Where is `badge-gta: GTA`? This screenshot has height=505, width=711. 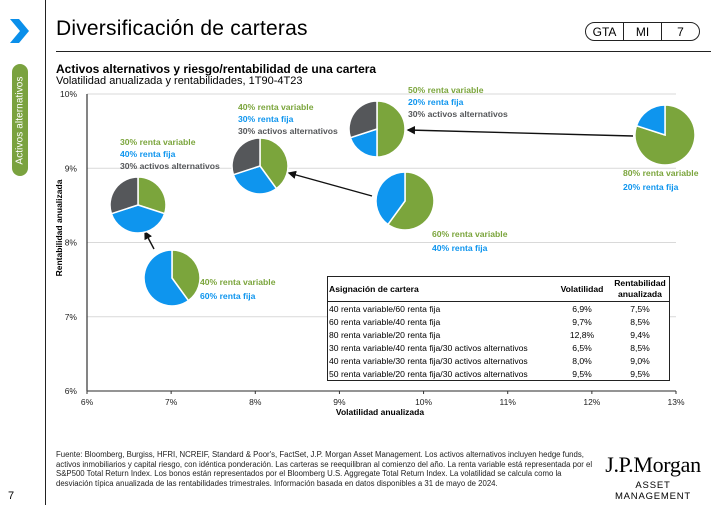
badge-gta: GTA is located at coordinates (605, 31).